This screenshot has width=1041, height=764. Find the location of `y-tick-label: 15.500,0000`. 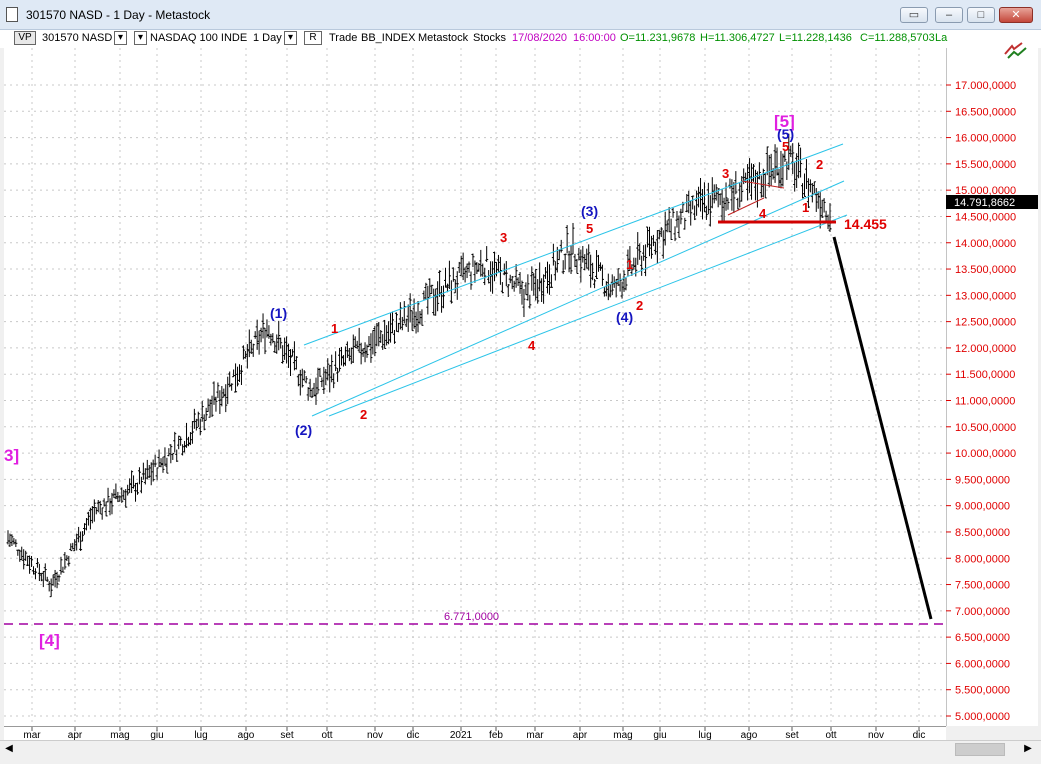

y-tick-label: 15.500,0000 is located at coordinates (985, 165).